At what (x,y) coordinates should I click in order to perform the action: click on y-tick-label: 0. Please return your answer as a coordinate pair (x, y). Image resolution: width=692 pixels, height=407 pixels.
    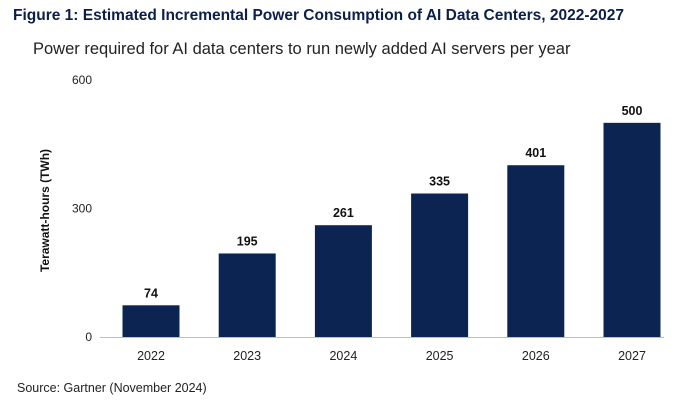
    Looking at the image, I should click on (88, 337).